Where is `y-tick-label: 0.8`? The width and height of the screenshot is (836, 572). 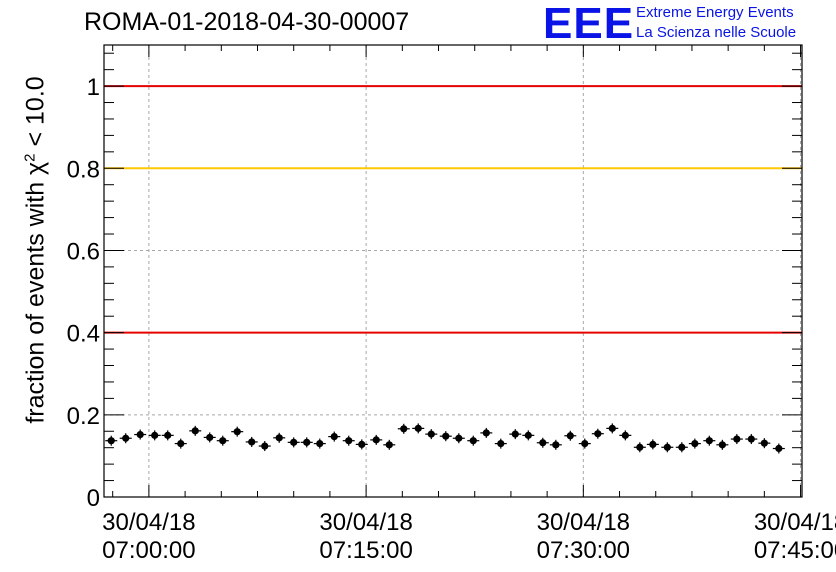 y-tick-label: 0.8 is located at coordinates (83, 169).